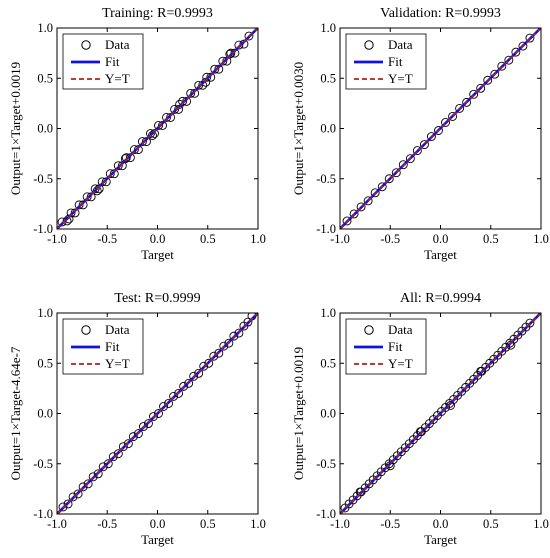 The width and height of the screenshot is (550, 558). I want to click on chart-title: Validation: R=0.9993, so click(440, 13).